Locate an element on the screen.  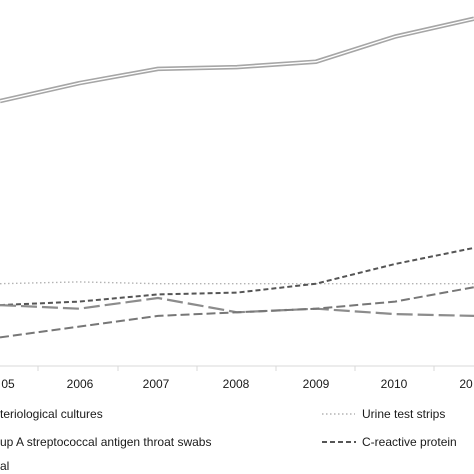
x-tick-label: 2008 is located at coordinates (236, 384).